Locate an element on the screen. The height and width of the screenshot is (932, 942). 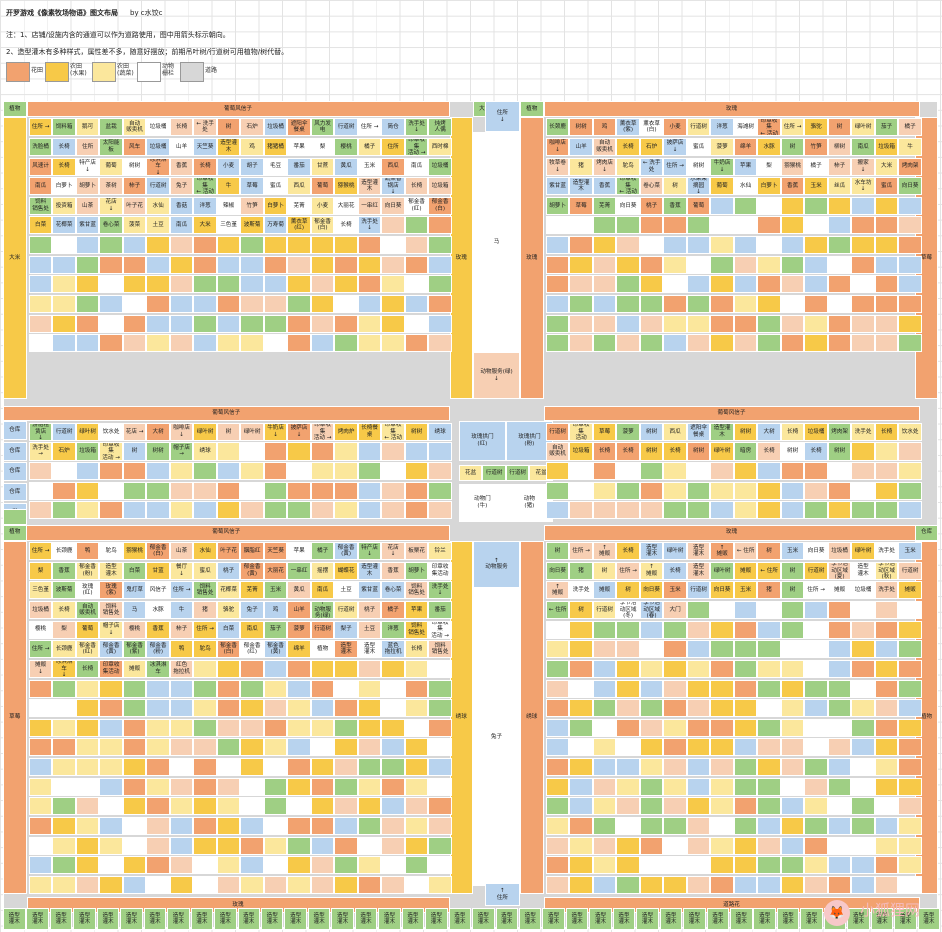
bottom-left-tile: 洋葱 is located at coordinates (393, 629).